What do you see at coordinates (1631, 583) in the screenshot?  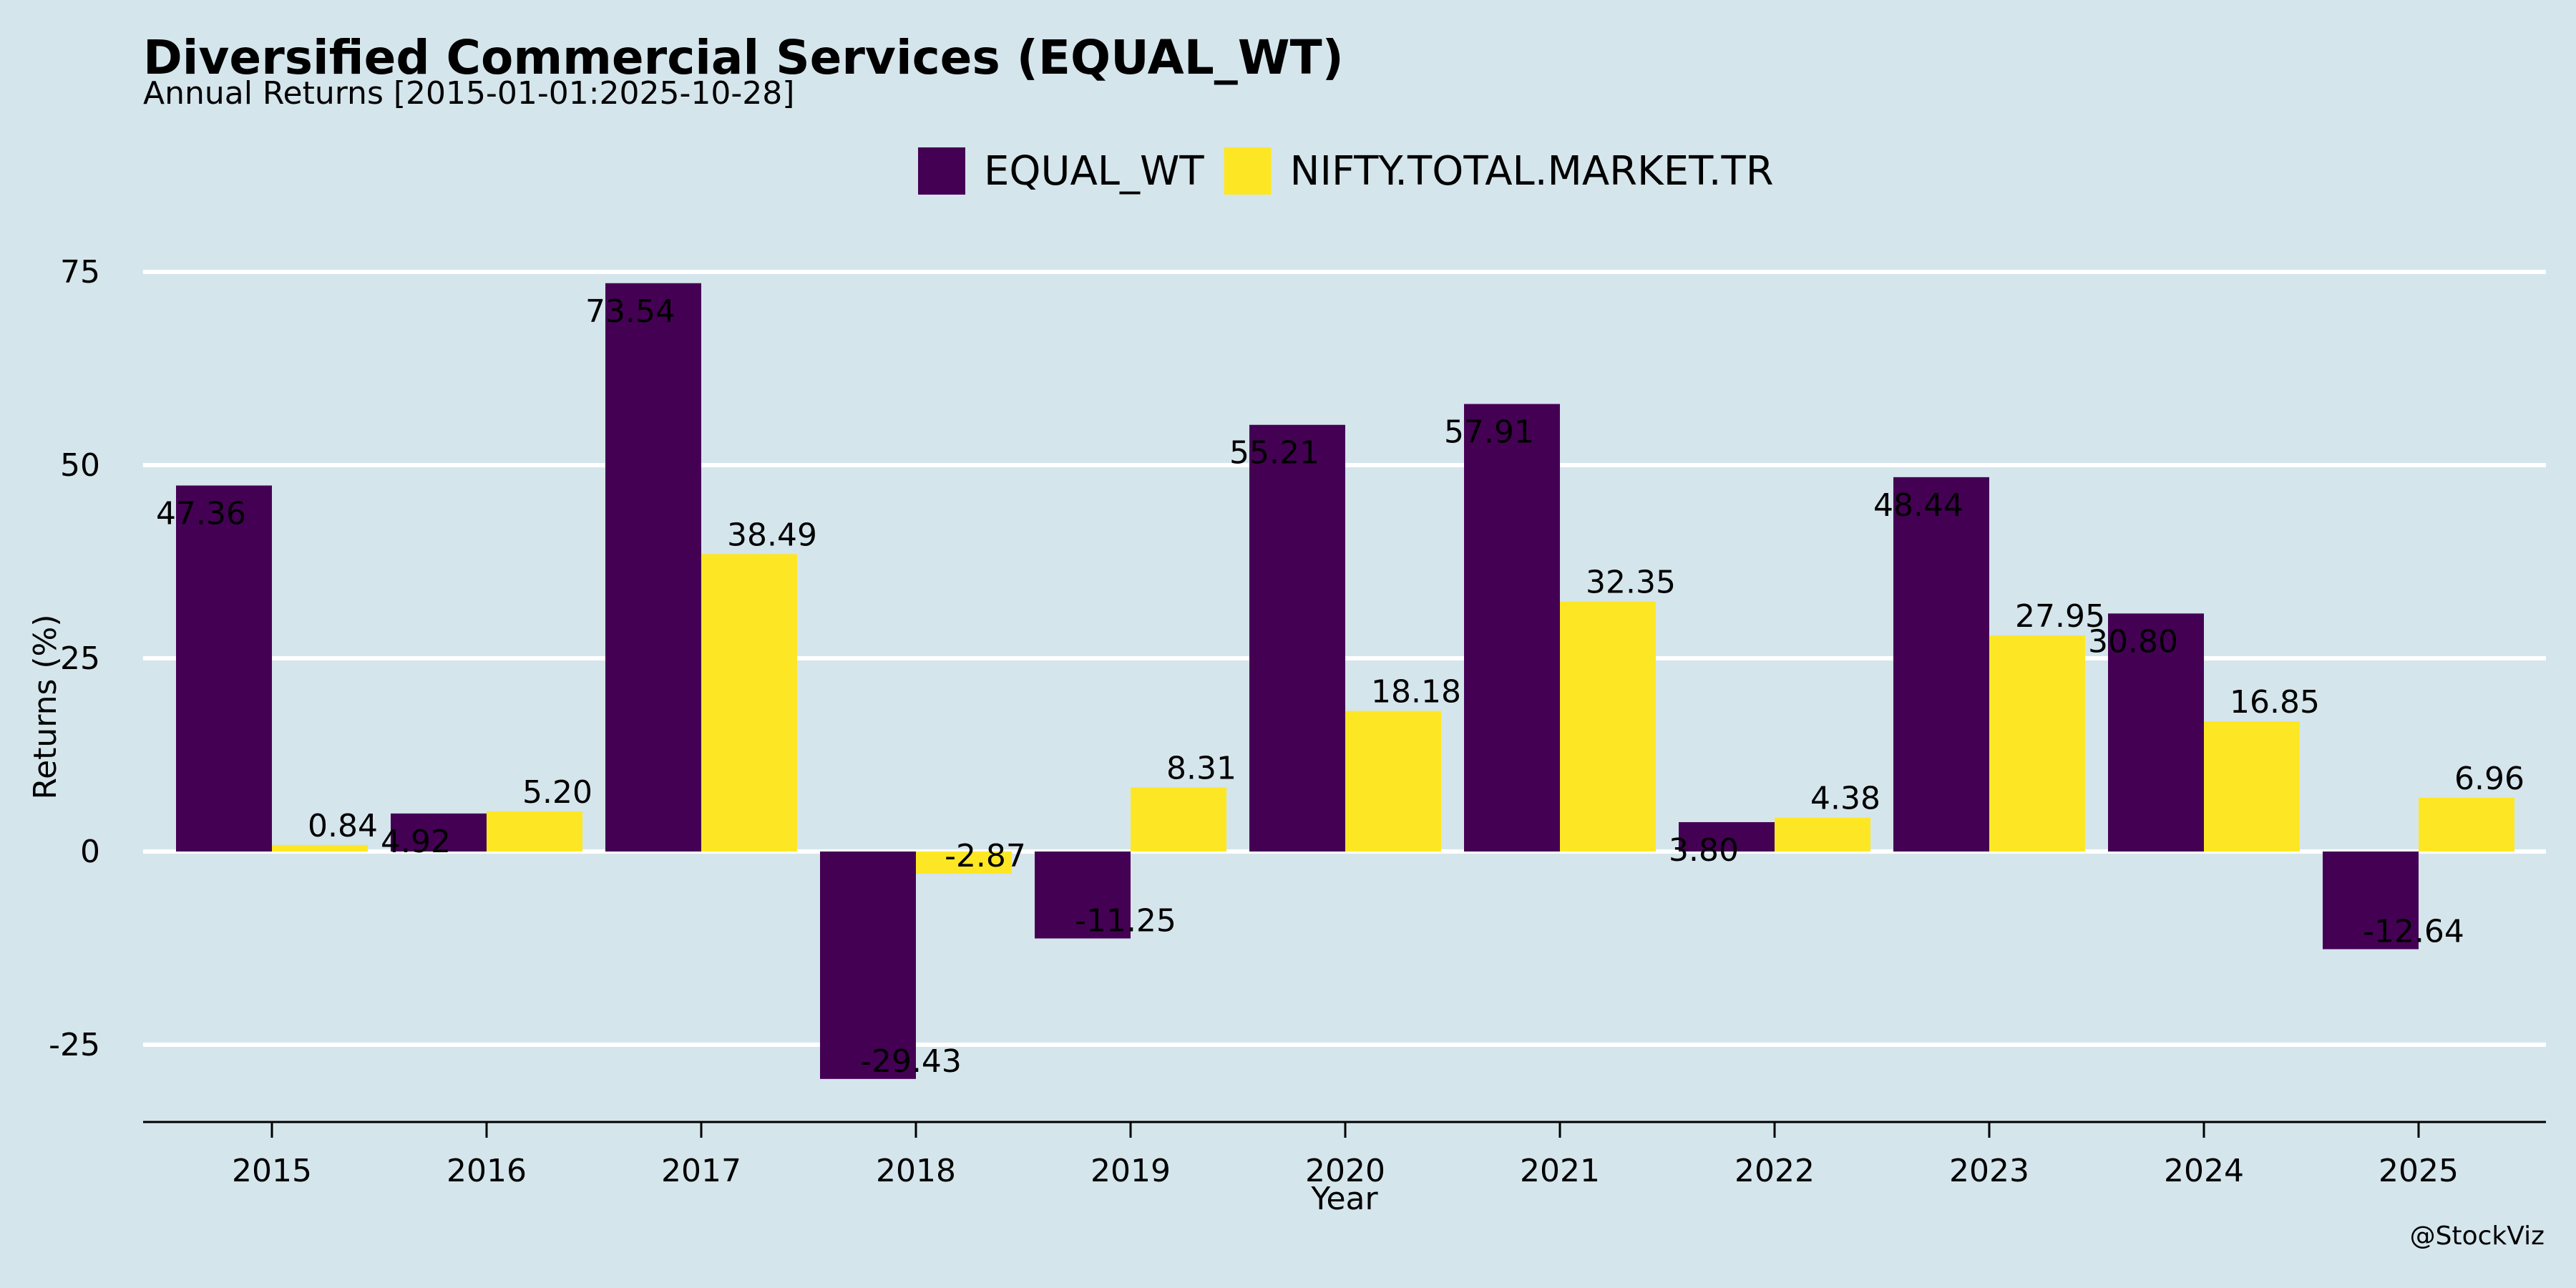 I see `data-label: 32.35` at bounding box center [1631, 583].